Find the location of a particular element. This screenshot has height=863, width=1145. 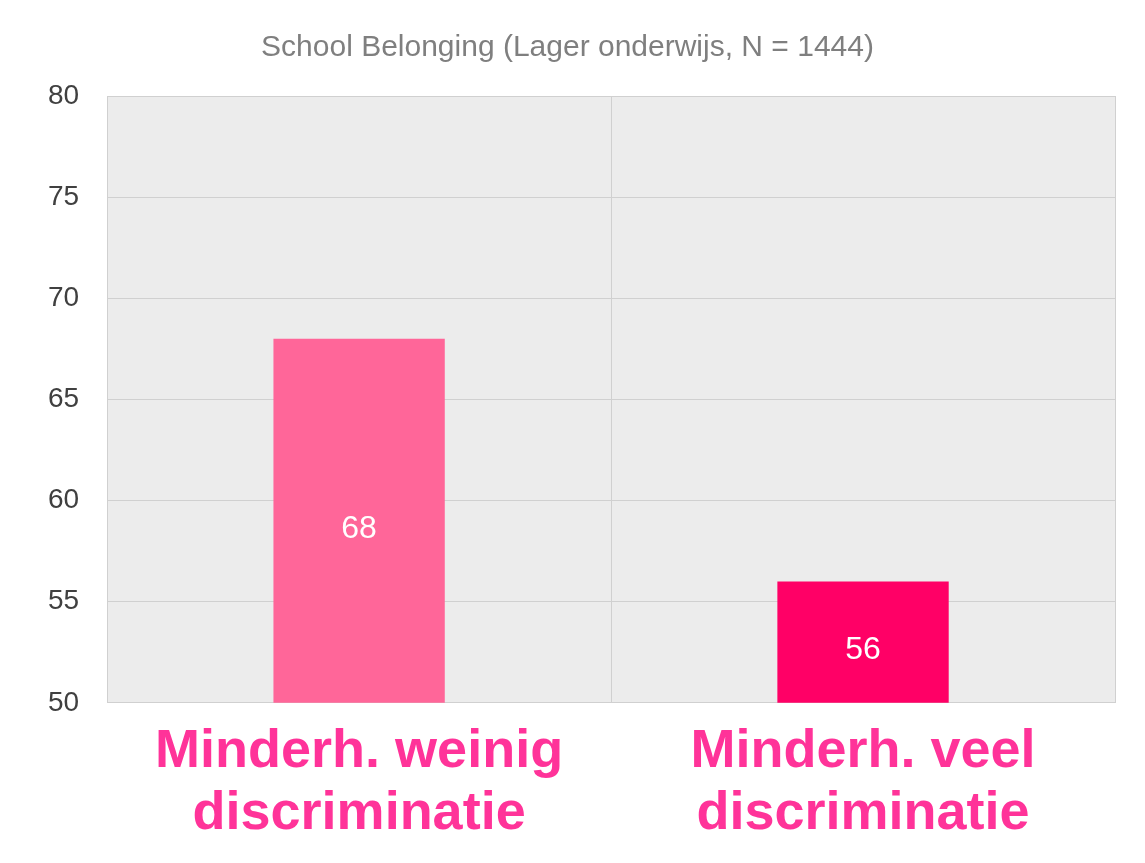

x-tick-label: Minderh. veel discriminatie is located at coordinates (863, 778).